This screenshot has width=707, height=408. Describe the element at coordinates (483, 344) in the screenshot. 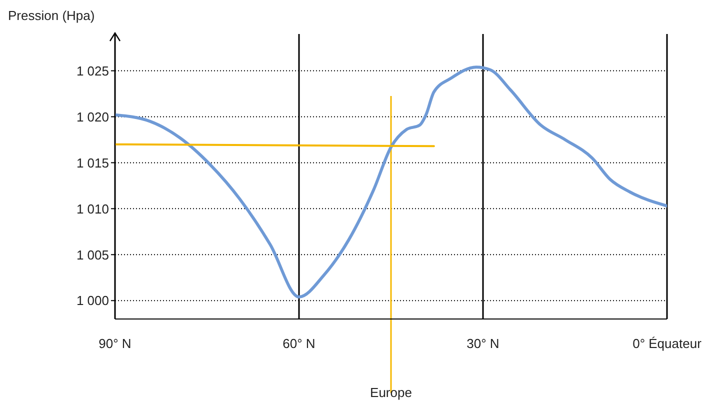

I see `x-tick-label: 30° N` at that location.